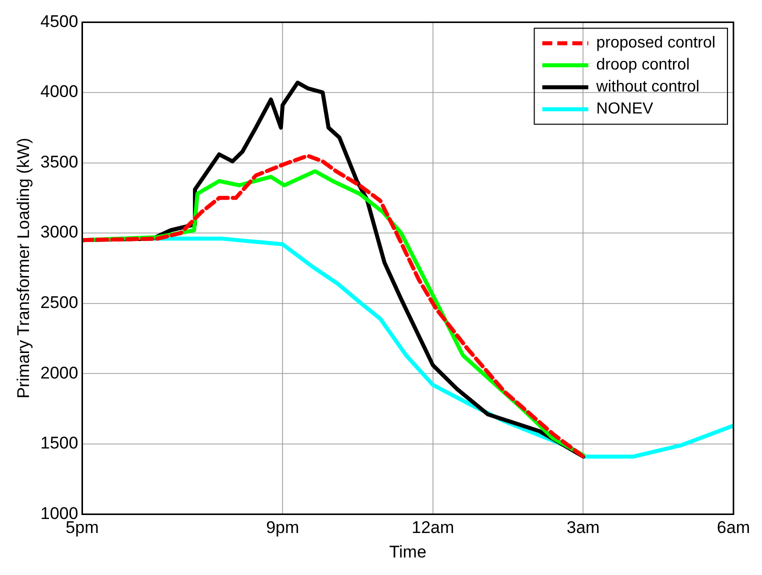 The height and width of the screenshot is (575, 762). Describe the element at coordinates (59, 92) in the screenshot. I see `y-tick-label: 4000` at that location.